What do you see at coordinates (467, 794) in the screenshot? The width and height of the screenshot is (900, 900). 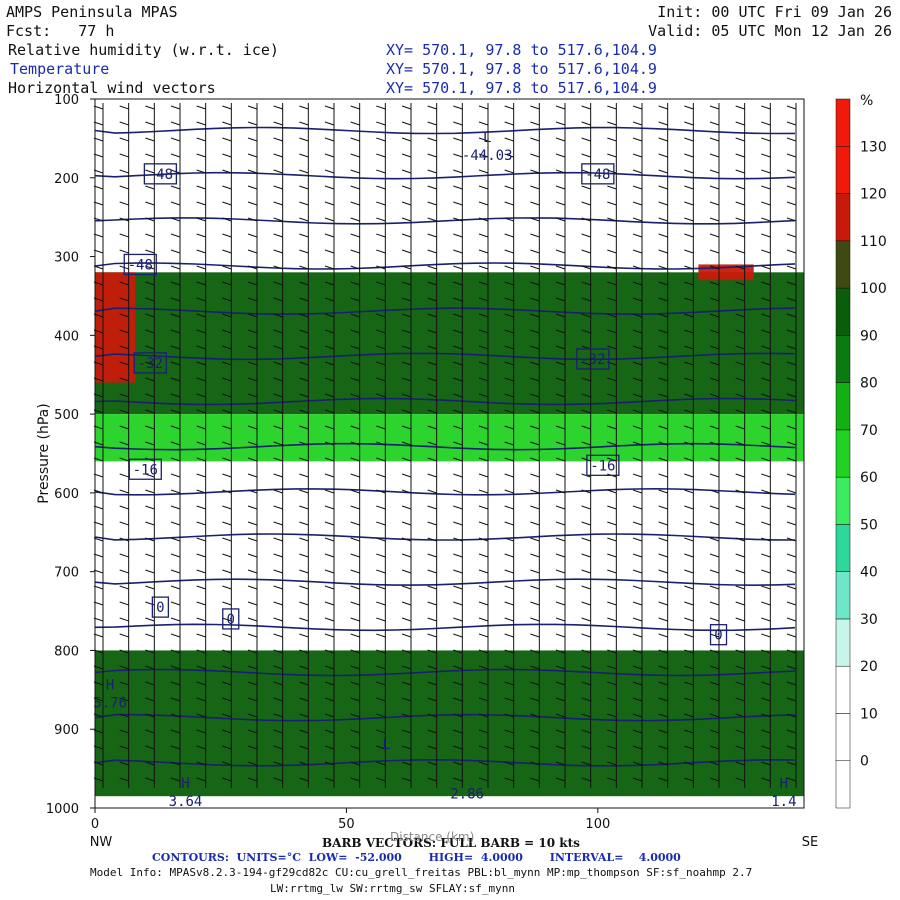 I see `extremum-value: 2.86` at bounding box center [467, 794].